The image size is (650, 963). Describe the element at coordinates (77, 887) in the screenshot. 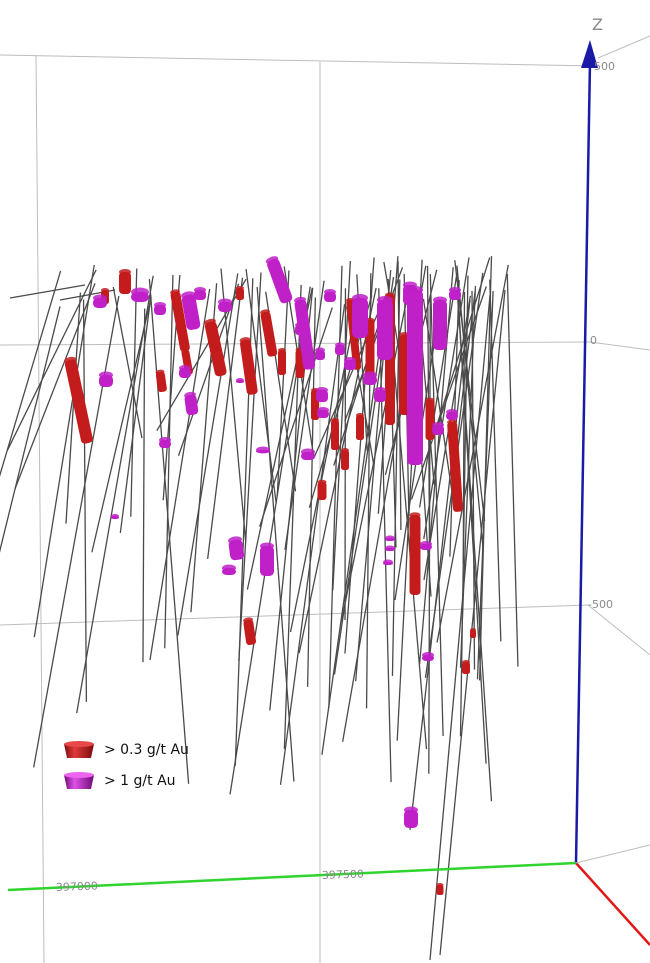

I see `x-tick-397000: 397000` at that location.